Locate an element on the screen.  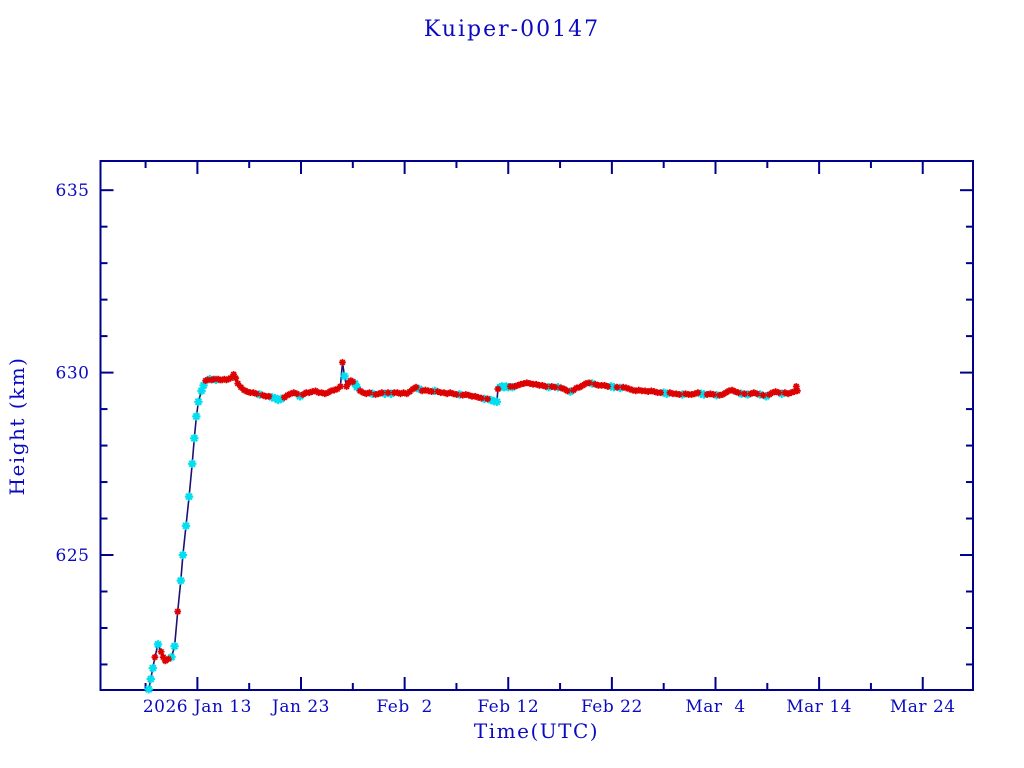
x-tick-label: Mar 24 is located at coordinates (923, 707).